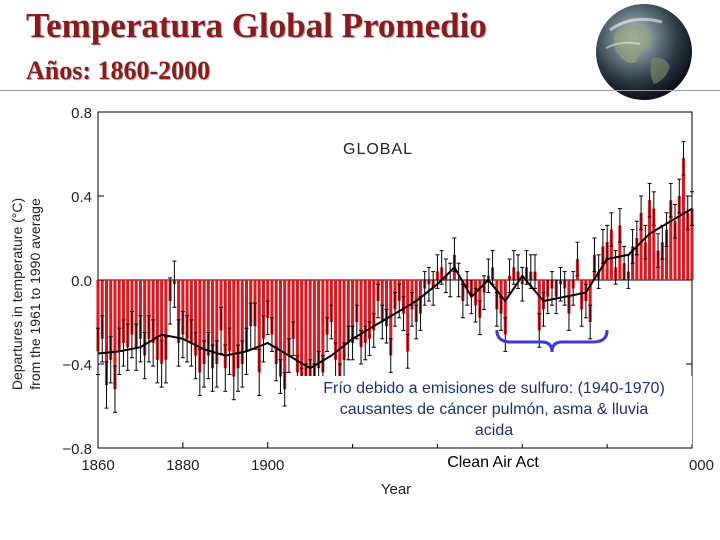 The width and height of the screenshot is (720, 540). I want to click on bar-1981, so click(611, 254).